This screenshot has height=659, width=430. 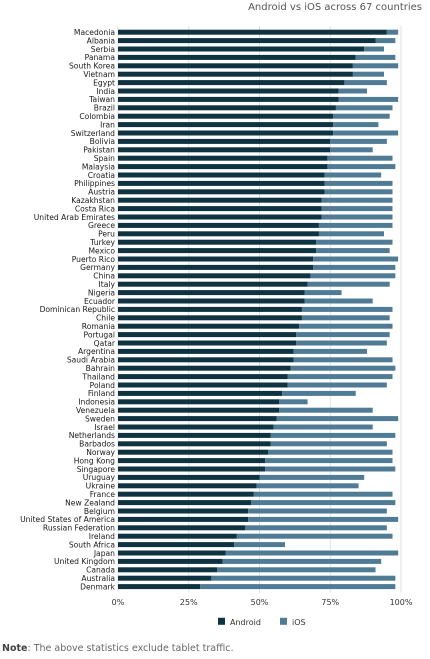 I want to click on category-label: Australia, so click(x=98, y=578).